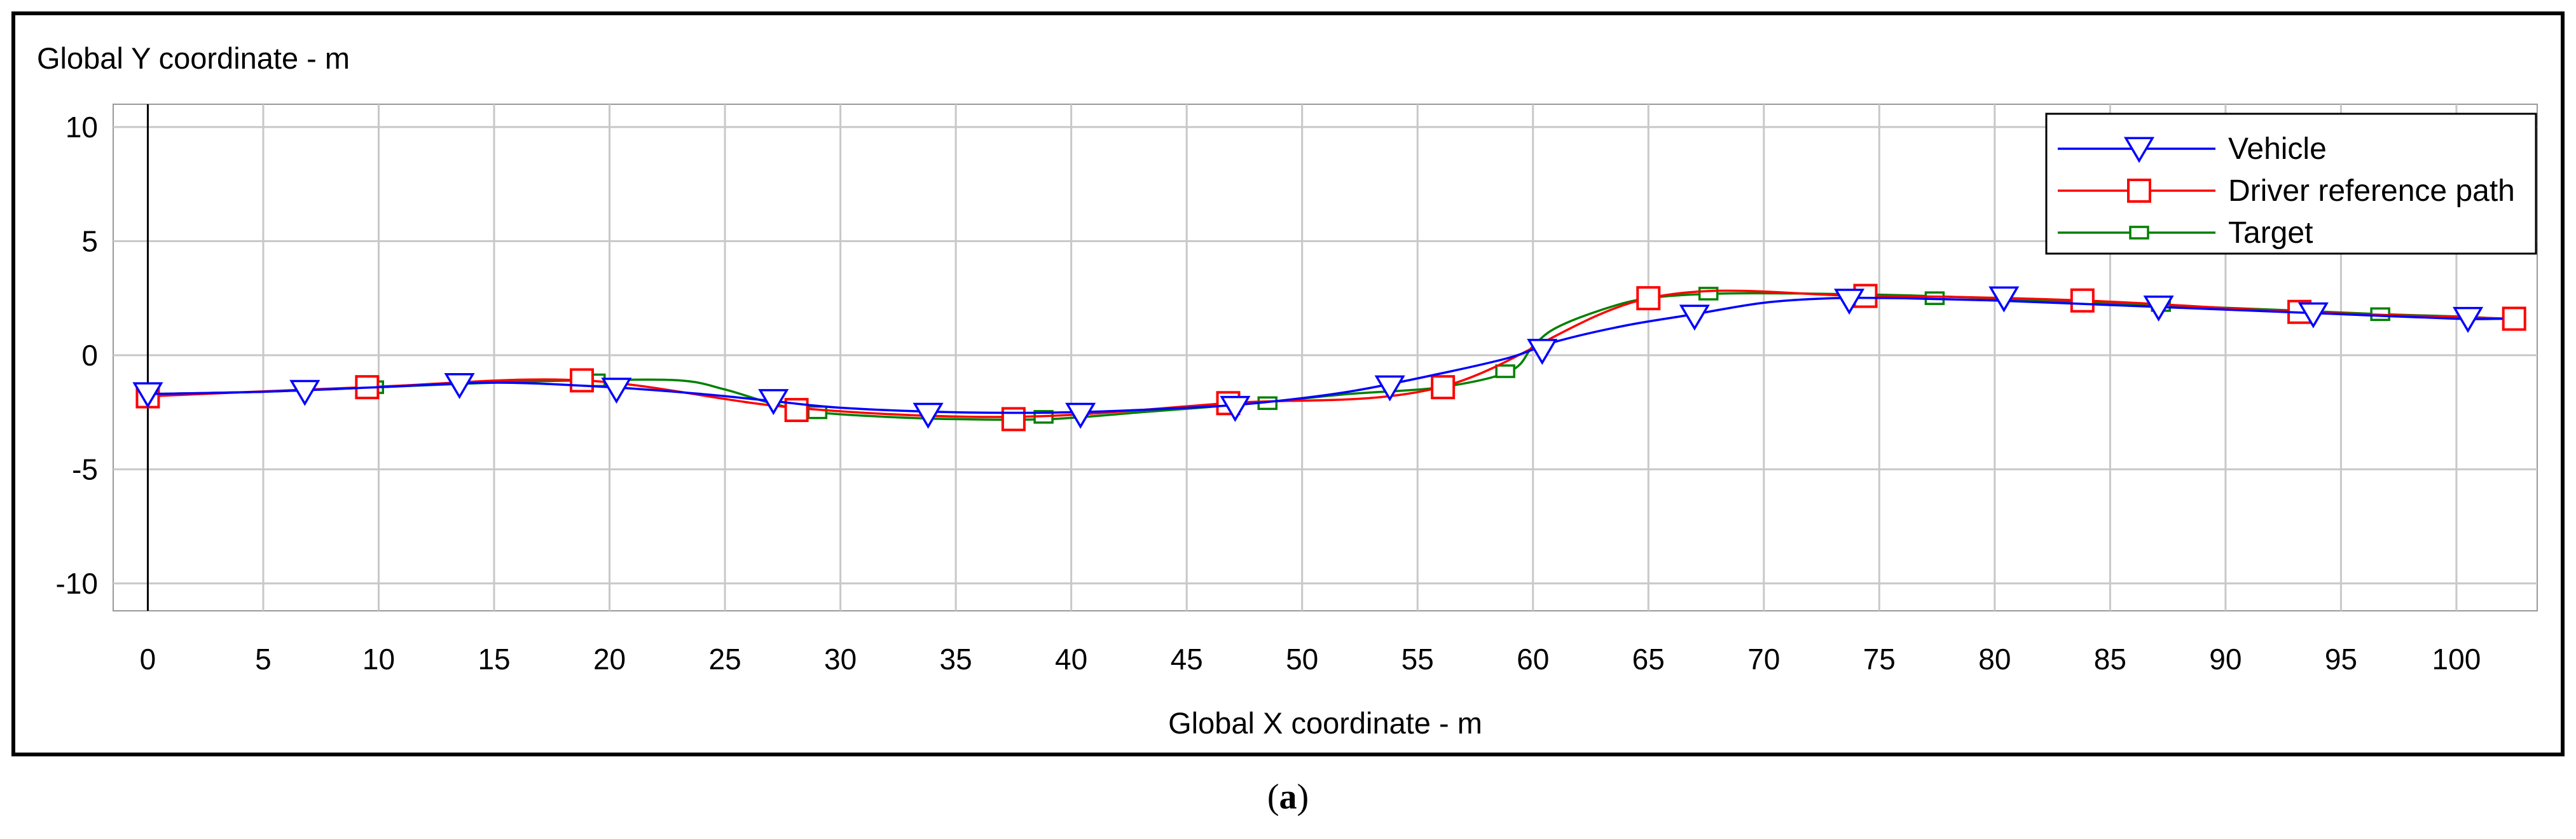 Image resolution: width=2576 pixels, height=839 pixels. Describe the element at coordinates (1325, 723) in the screenshot. I see `x-axis-title: Global X coordinate - m` at that location.